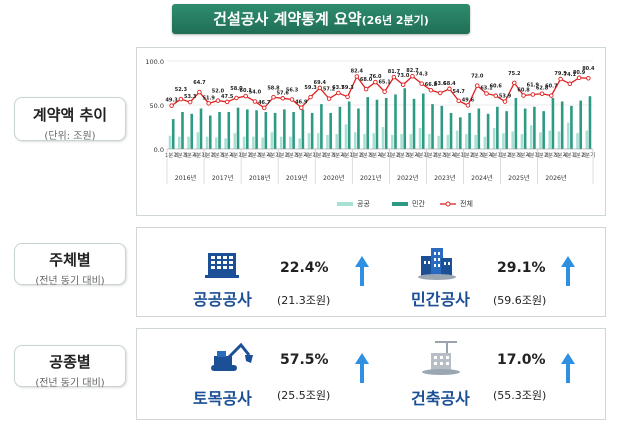 This screenshot has height=431, width=643. I want to click on type-sub: (전년 동기 대비), so click(70, 383).